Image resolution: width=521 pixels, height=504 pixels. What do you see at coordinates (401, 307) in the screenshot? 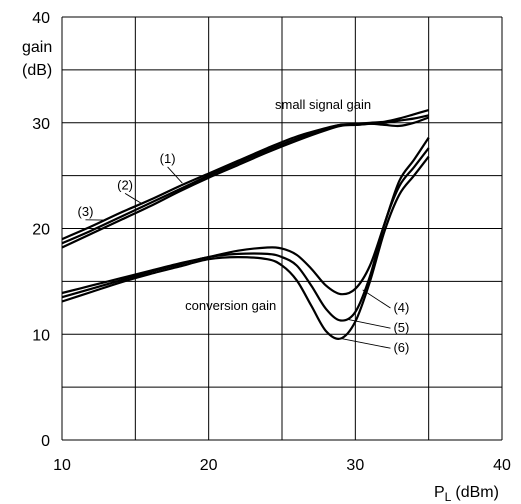
I see `annotation-label: (4)` at bounding box center [401, 307].